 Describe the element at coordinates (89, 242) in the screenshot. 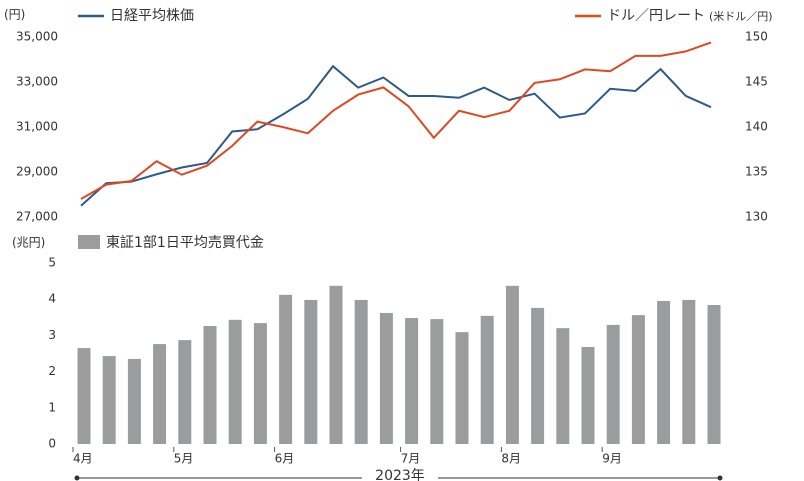

I see `legend-swatch` at that location.